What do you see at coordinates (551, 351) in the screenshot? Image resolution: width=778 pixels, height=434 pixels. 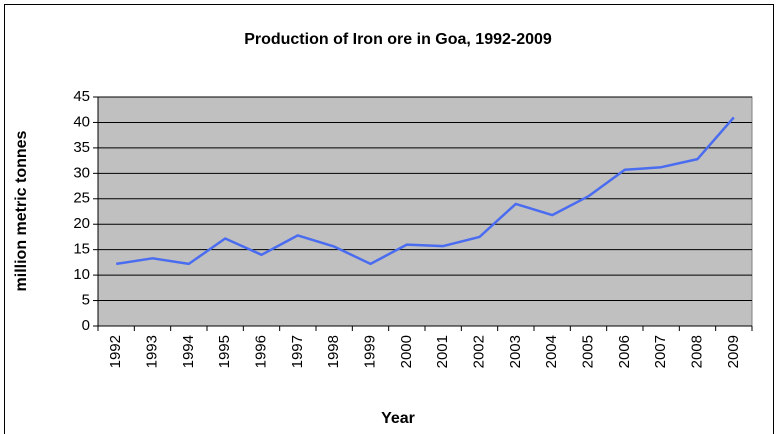 I see `x-tick-label: 2004` at bounding box center [551, 351].